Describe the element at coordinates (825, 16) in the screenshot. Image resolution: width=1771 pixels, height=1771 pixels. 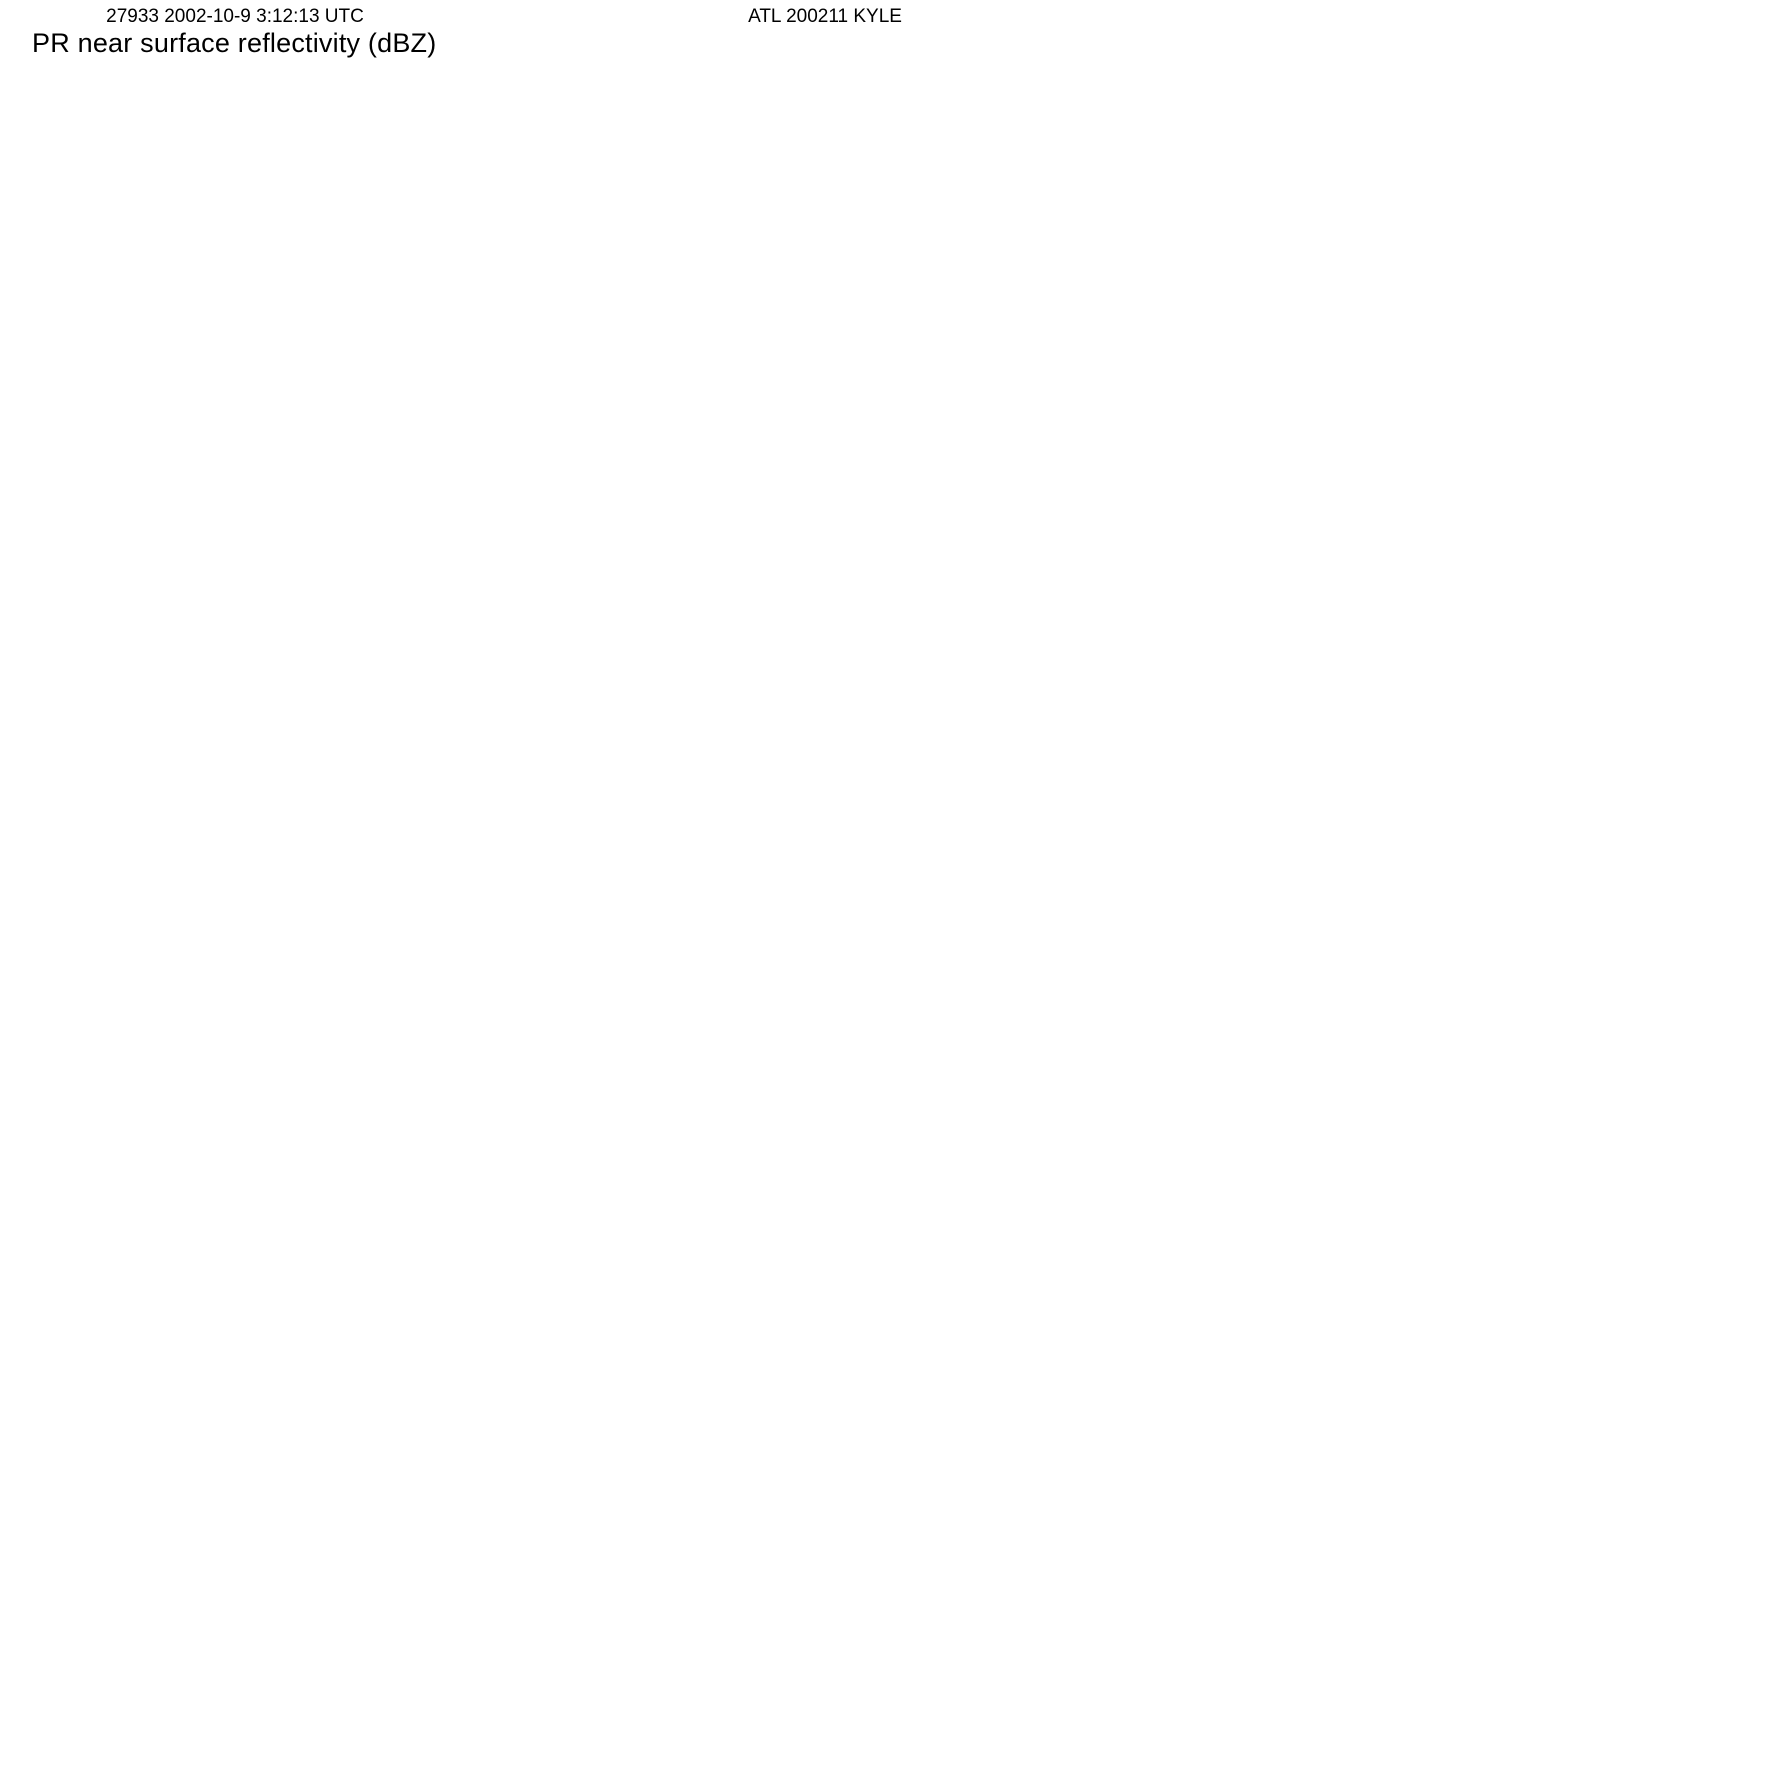
I see `storm-header: ATL 200211 KYLE` at that location.